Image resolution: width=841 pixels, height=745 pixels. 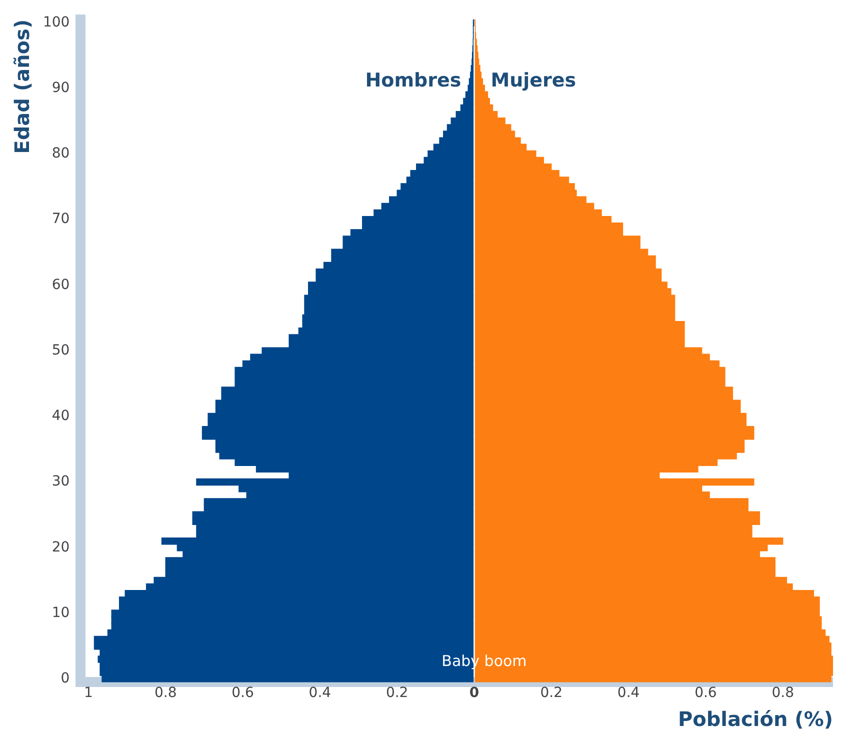 I want to click on series-label: Mujeres, so click(x=533, y=80).